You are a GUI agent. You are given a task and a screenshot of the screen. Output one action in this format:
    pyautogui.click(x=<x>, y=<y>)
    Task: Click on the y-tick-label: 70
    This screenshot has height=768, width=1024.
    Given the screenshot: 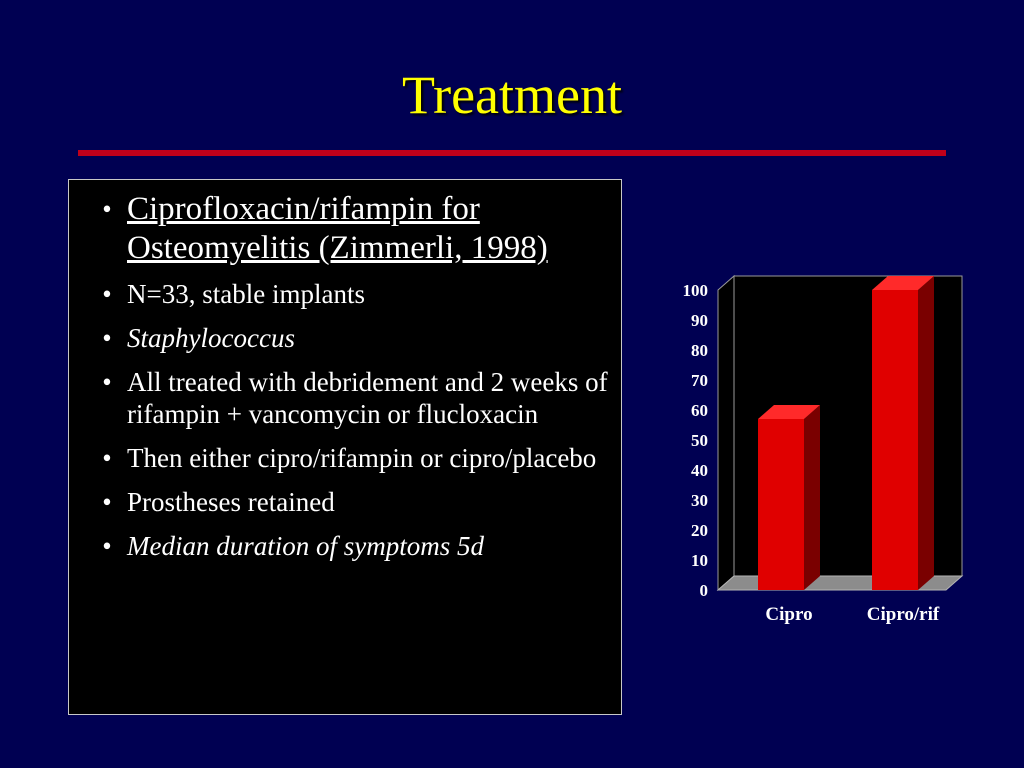 What is the action you would take?
    pyautogui.click(x=699, y=380)
    